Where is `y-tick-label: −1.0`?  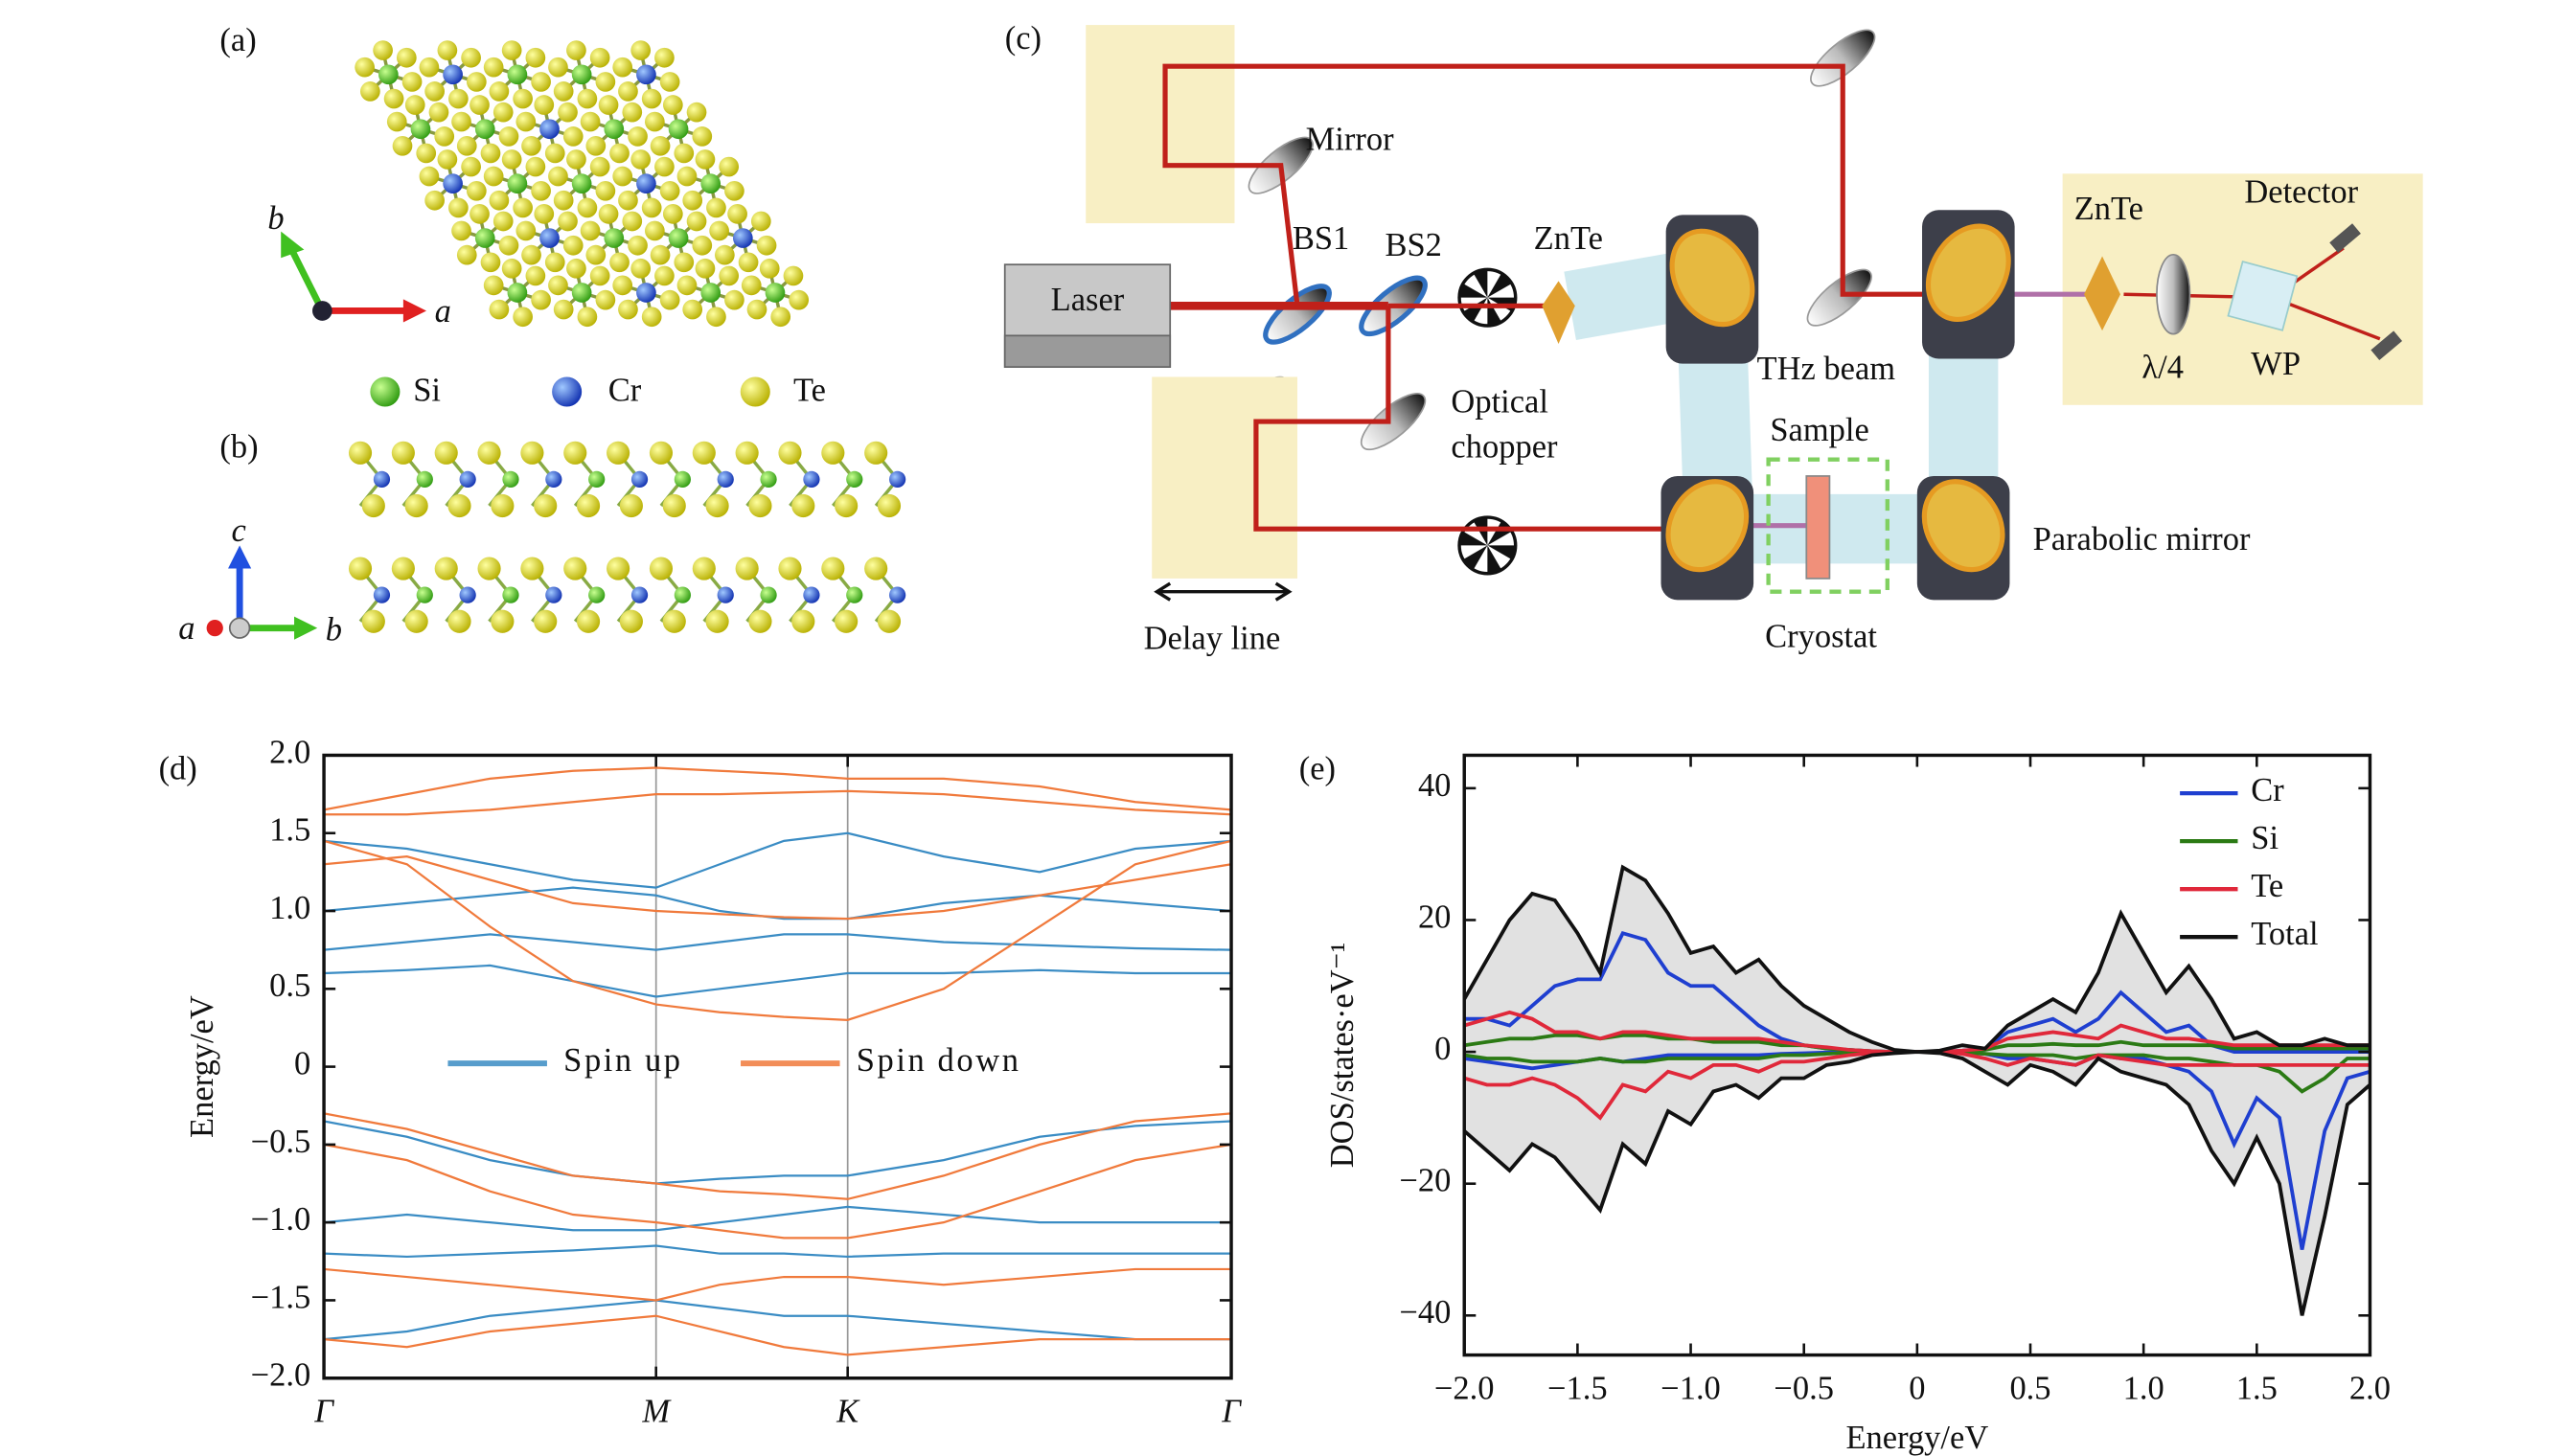 y-tick-label: −1.0 is located at coordinates (281, 1219).